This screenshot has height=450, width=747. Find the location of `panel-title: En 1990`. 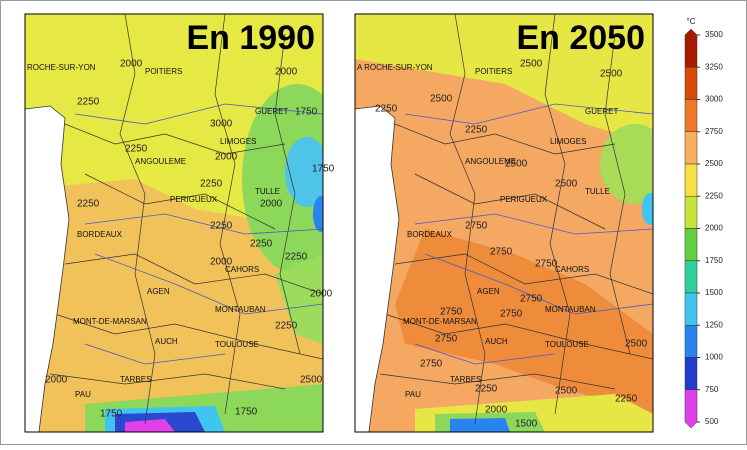

panel-title: En 1990 is located at coordinates (250, 38).